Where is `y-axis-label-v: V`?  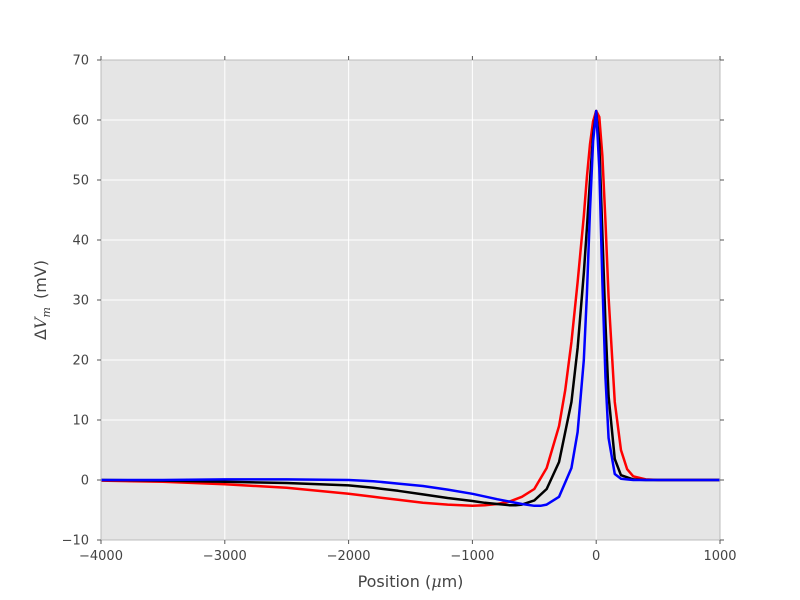
y-axis-label-v: V is located at coordinates (40, 322).